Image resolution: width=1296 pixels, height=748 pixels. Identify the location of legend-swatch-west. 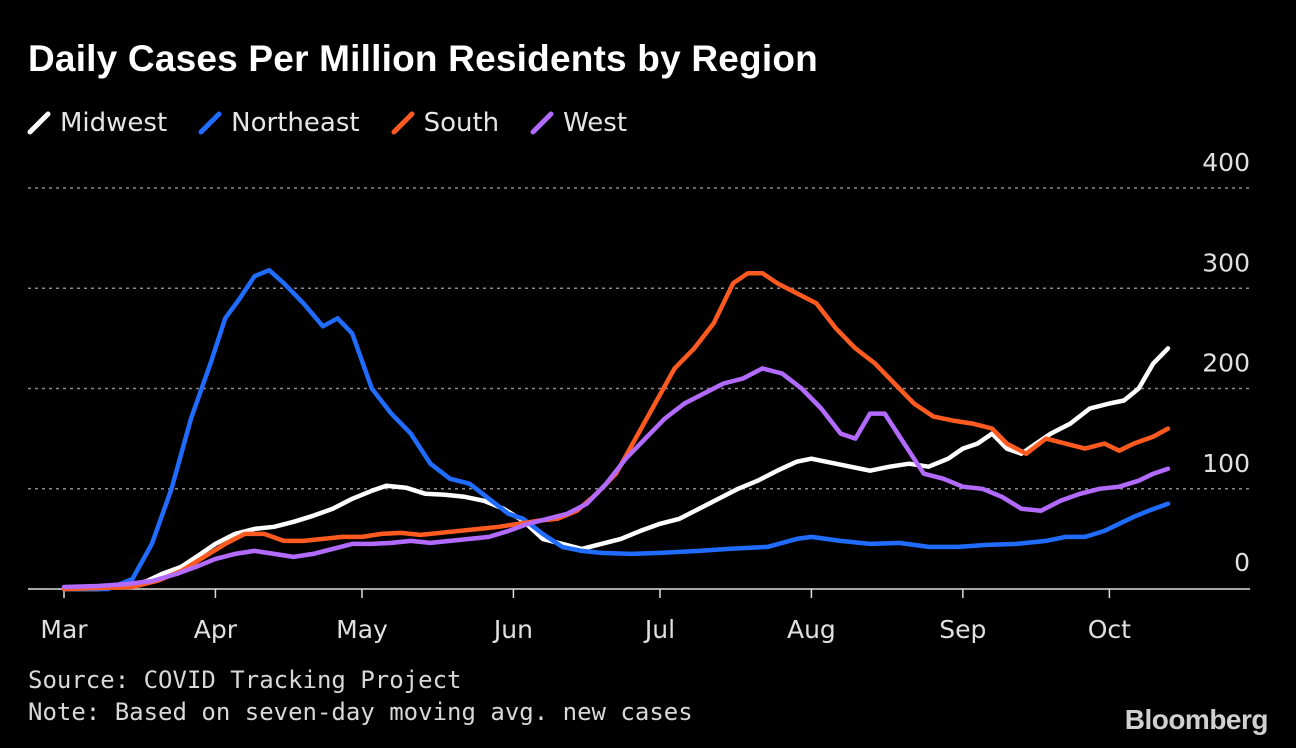
(542, 123).